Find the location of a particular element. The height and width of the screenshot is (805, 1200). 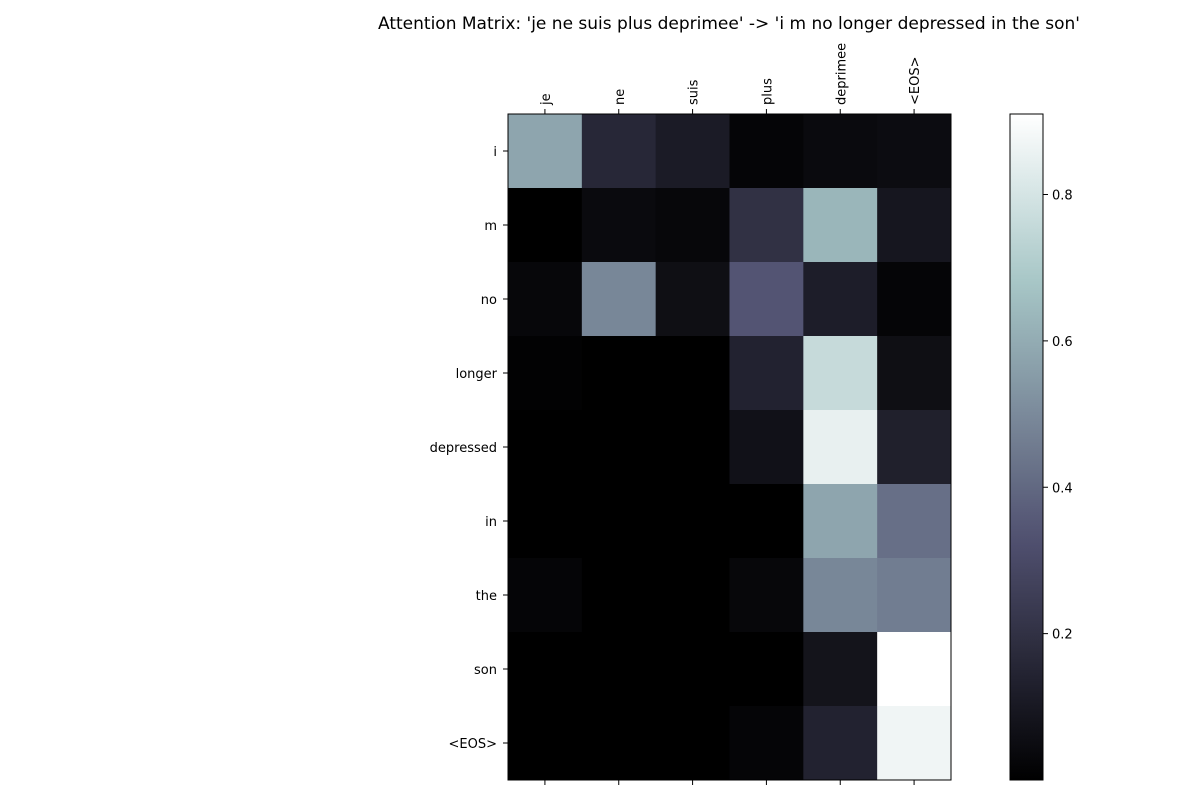

y-tick-label: longer is located at coordinates (477, 374).